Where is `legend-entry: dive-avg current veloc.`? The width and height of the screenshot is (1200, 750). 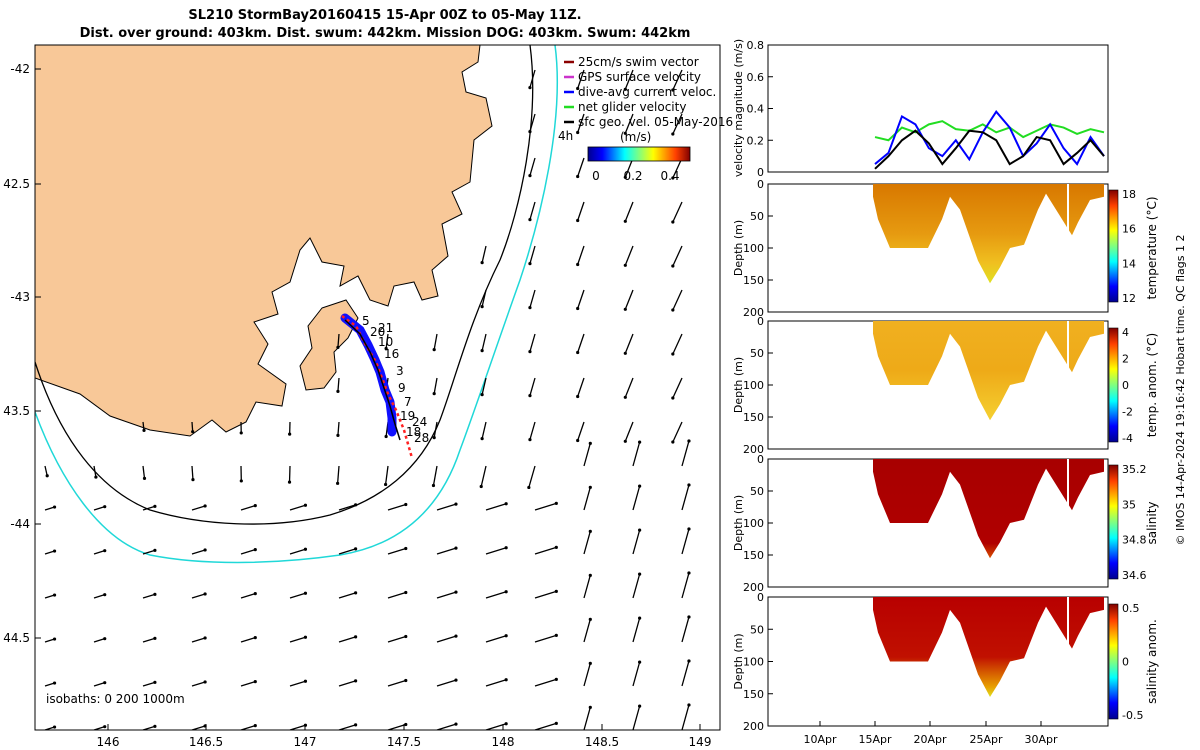
legend-entry: dive-avg current veloc. is located at coordinates (647, 92).